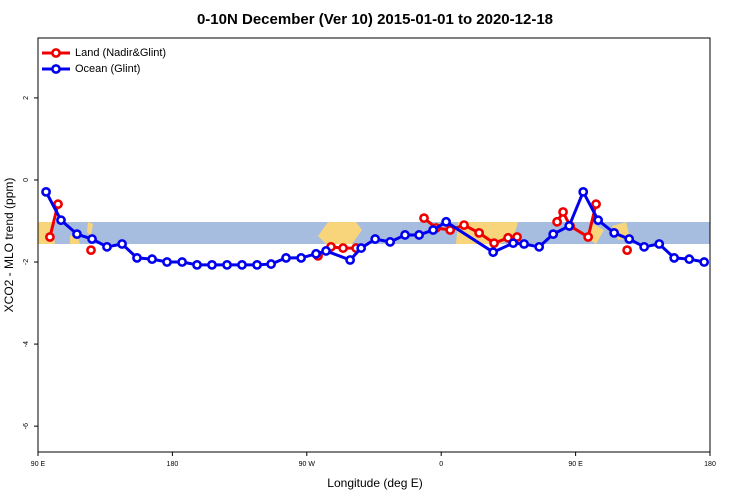  I want to click on y-tick-label: -4, so click(26, 344).